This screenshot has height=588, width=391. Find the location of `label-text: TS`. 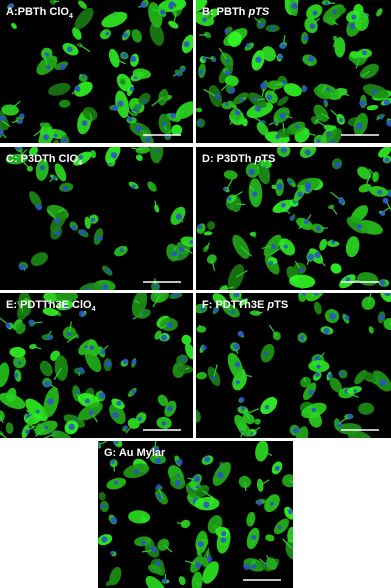

label-text: TS is located at coordinates (268, 159).